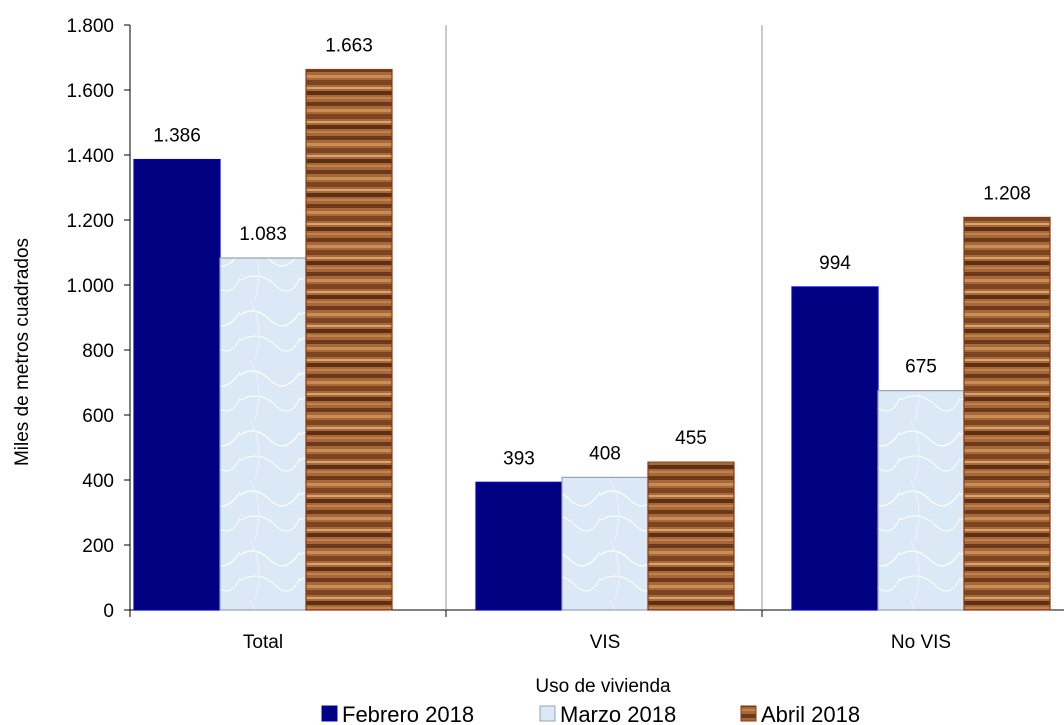 The width and height of the screenshot is (1064, 725). Describe the element at coordinates (98, 416) in the screenshot. I see `y-tick-label: 600` at that location.